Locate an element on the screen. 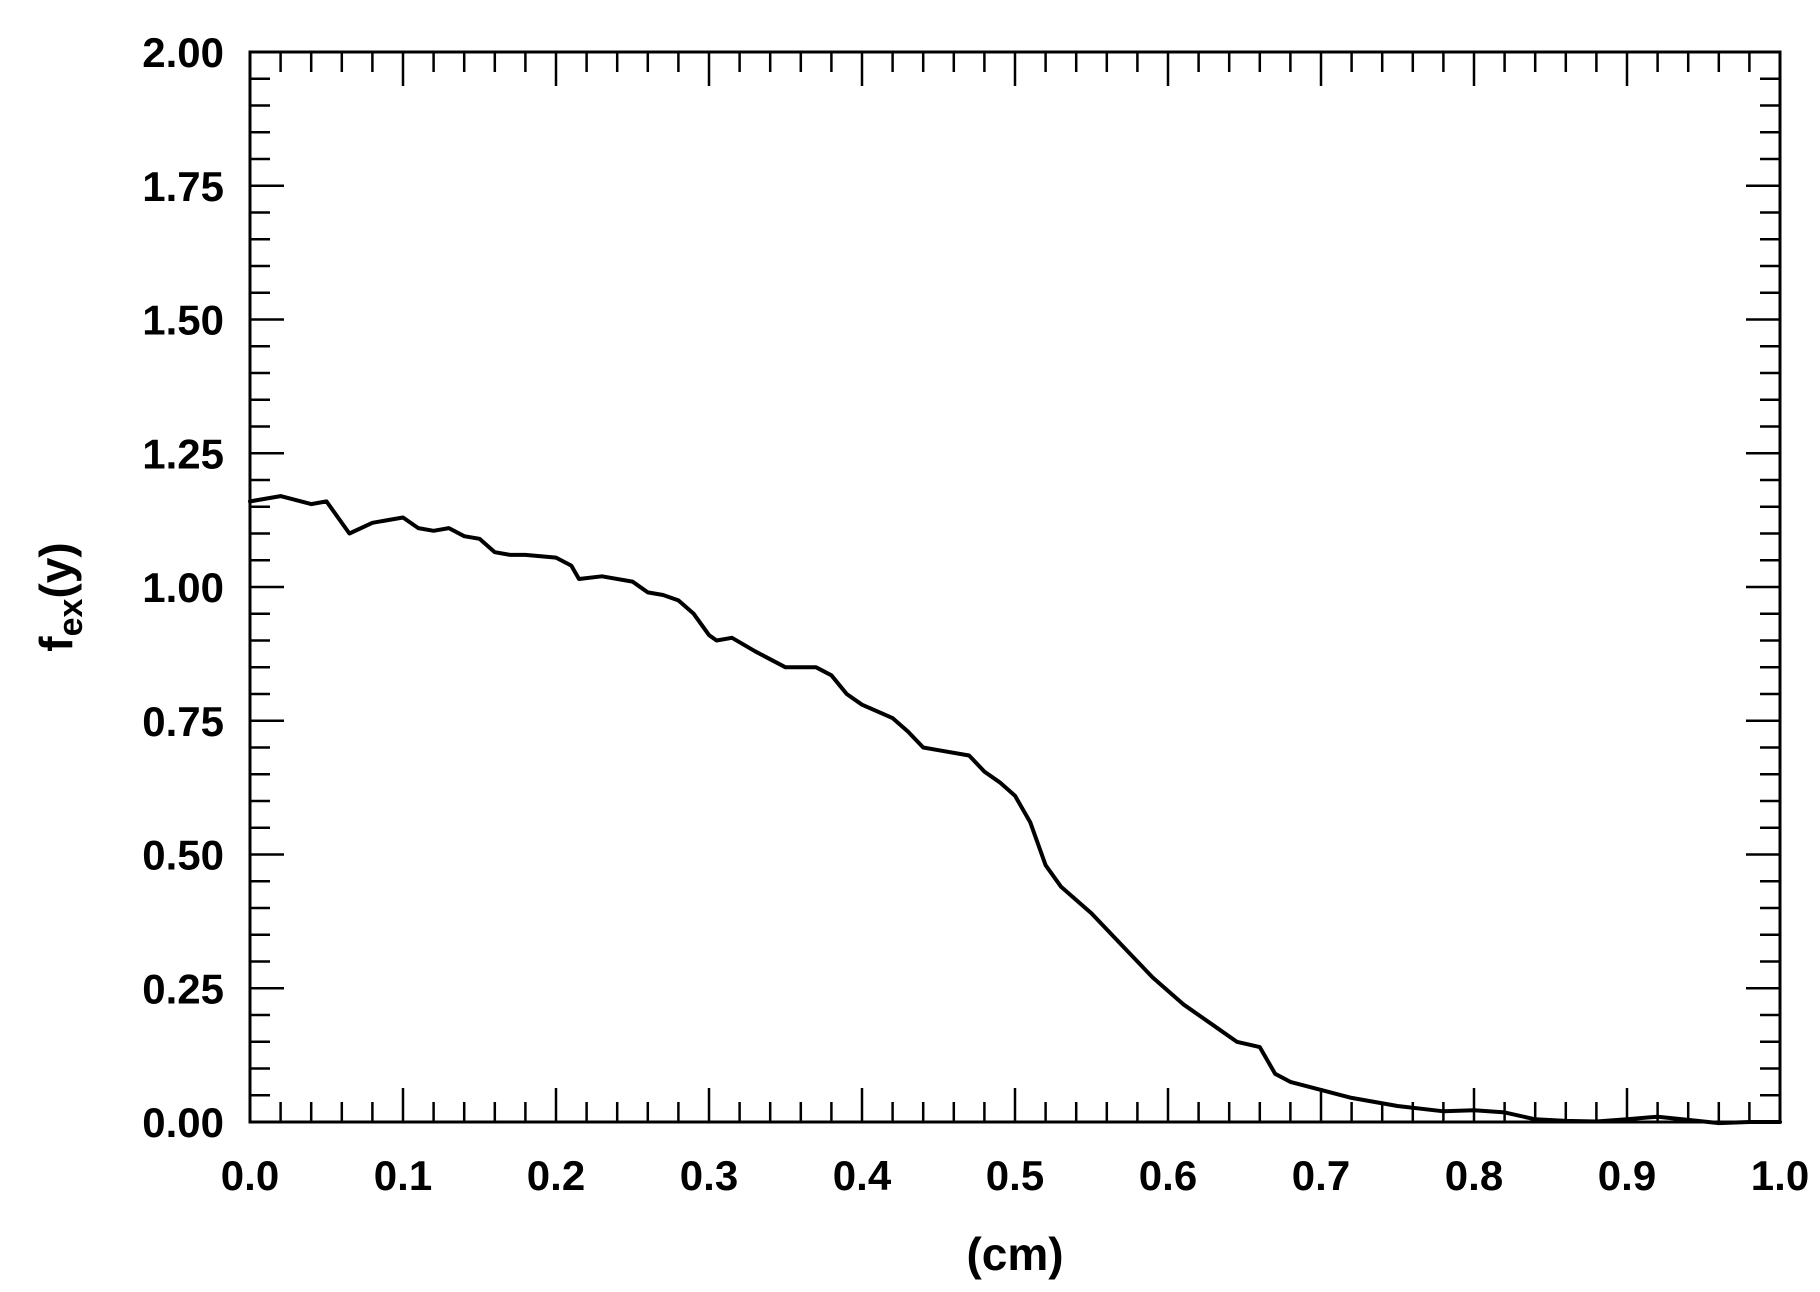  y-tick-labels: 0.00 0.25 0.50 0.75 1.00 1.25 1.50 1.75 2.00 is located at coordinates (183, 587).